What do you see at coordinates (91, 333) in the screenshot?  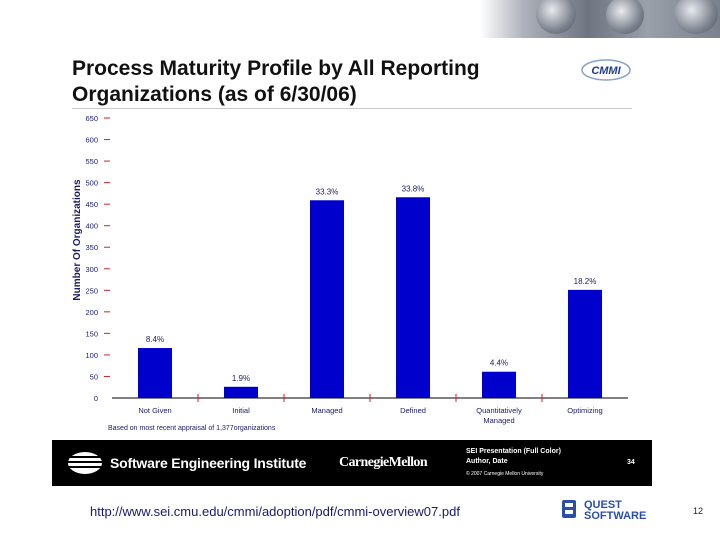 I see `y-tick-label: 150` at bounding box center [91, 333].